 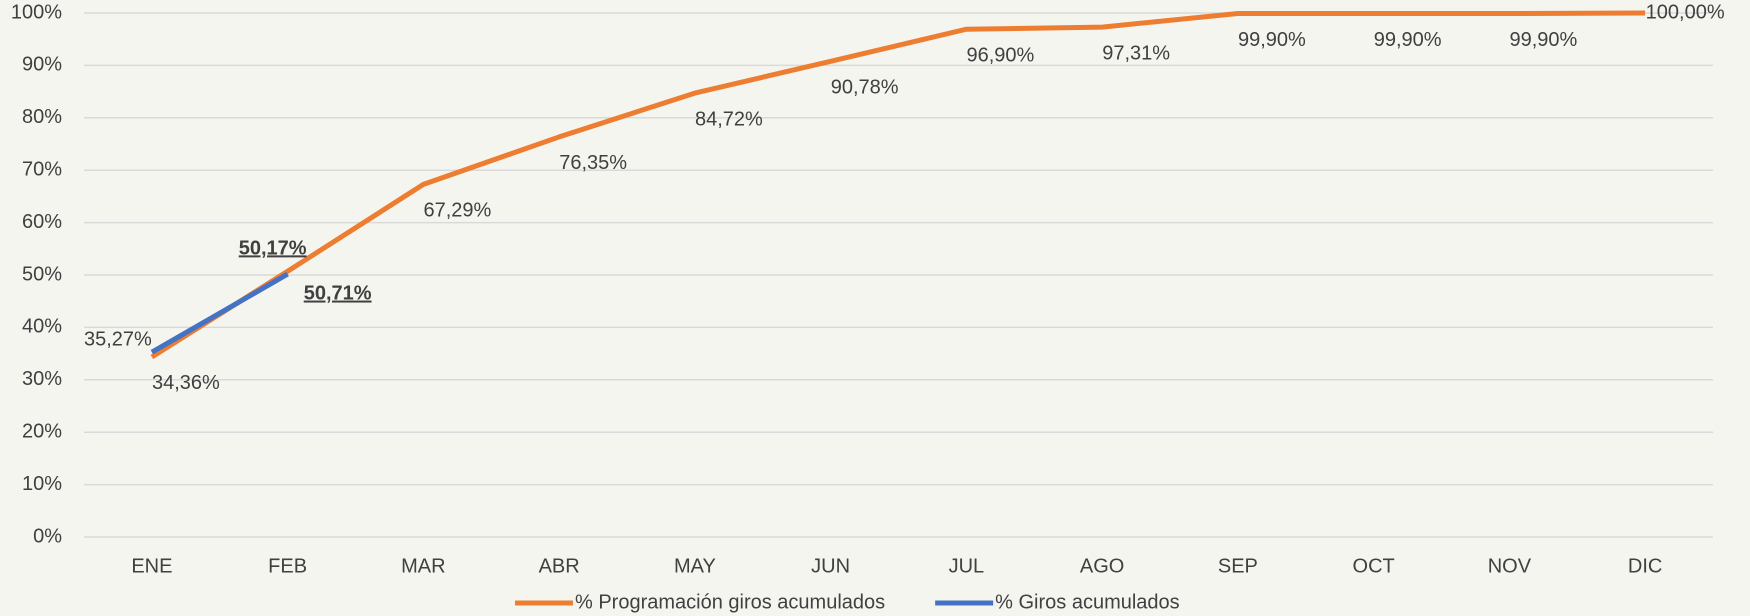 What do you see at coordinates (593, 163) in the screenshot?
I see `data-label: 76,35%` at bounding box center [593, 163].